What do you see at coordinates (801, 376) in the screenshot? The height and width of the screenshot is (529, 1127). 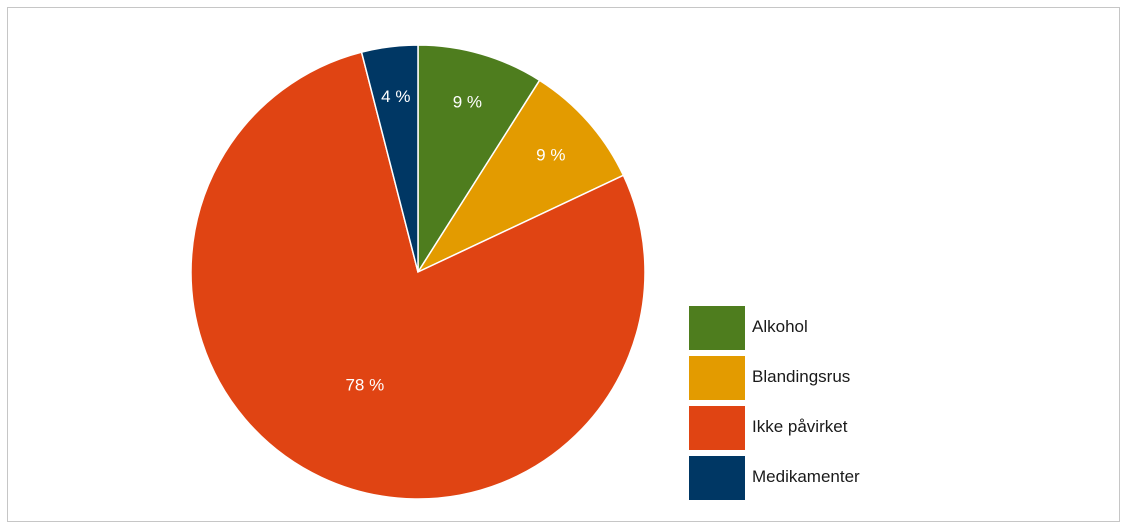 I see `legend-label-blandingsrus: Blandingsrus` at bounding box center [801, 376].